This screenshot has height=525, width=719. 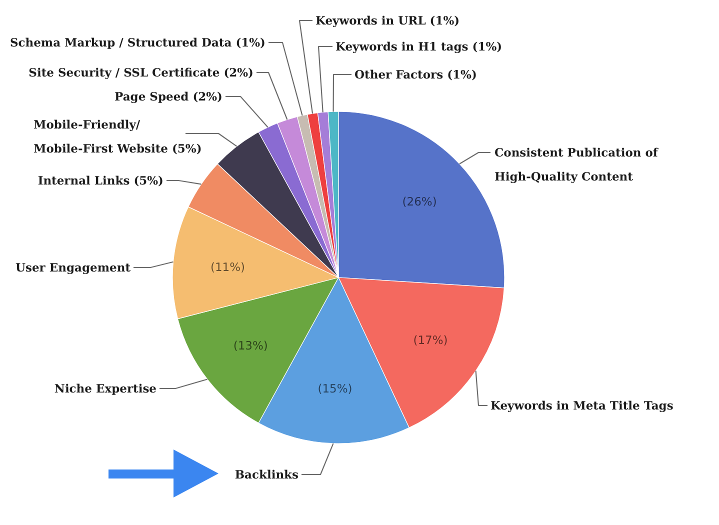 I want to click on slice-label: Mobile-Friendly/ Mobile-First Website (5%), so click(x=118, y=137).